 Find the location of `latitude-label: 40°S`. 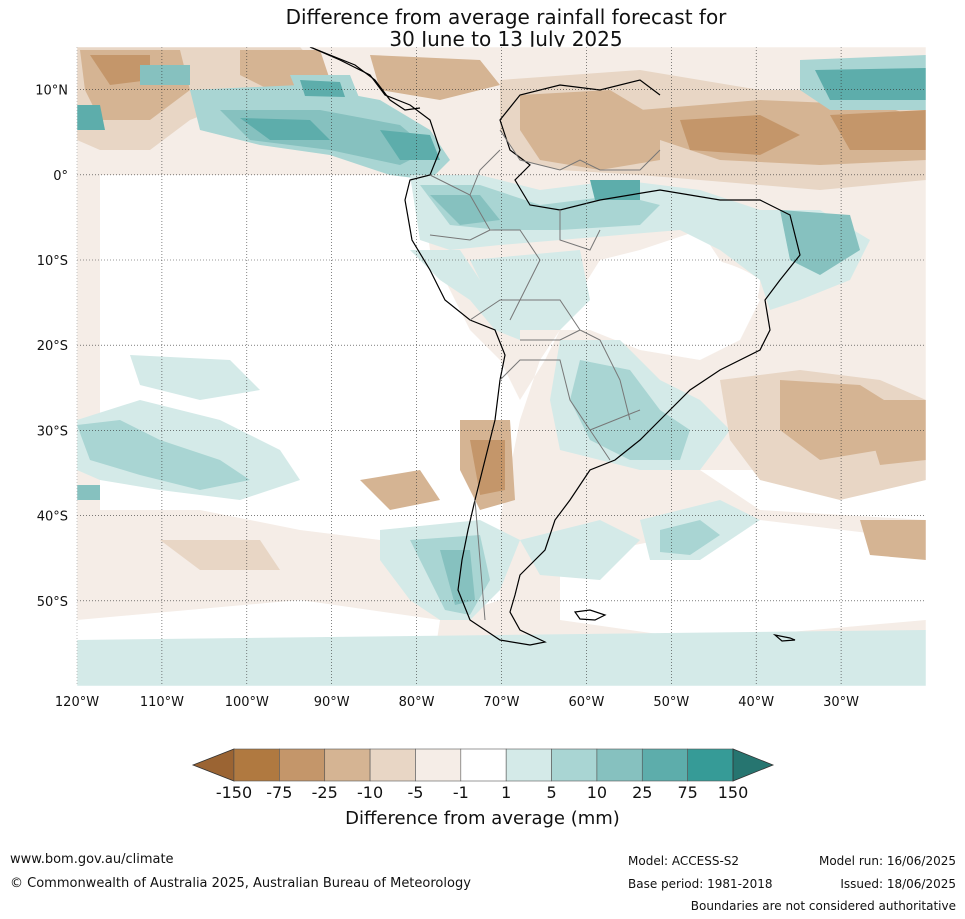

latitude-label: 40°S is located at coordinates (52, 517).